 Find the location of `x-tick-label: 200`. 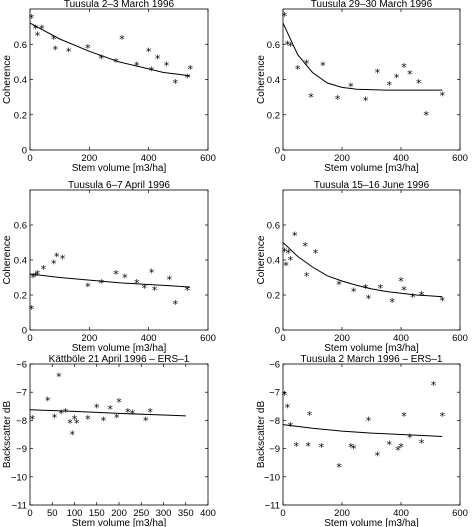

x-tick-label: 200 is located at coordinates (89, 158).